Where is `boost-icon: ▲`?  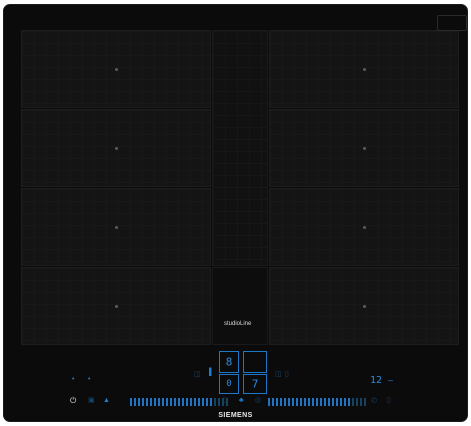 boost-icon: ▲ is located at coordinates (106, 400).